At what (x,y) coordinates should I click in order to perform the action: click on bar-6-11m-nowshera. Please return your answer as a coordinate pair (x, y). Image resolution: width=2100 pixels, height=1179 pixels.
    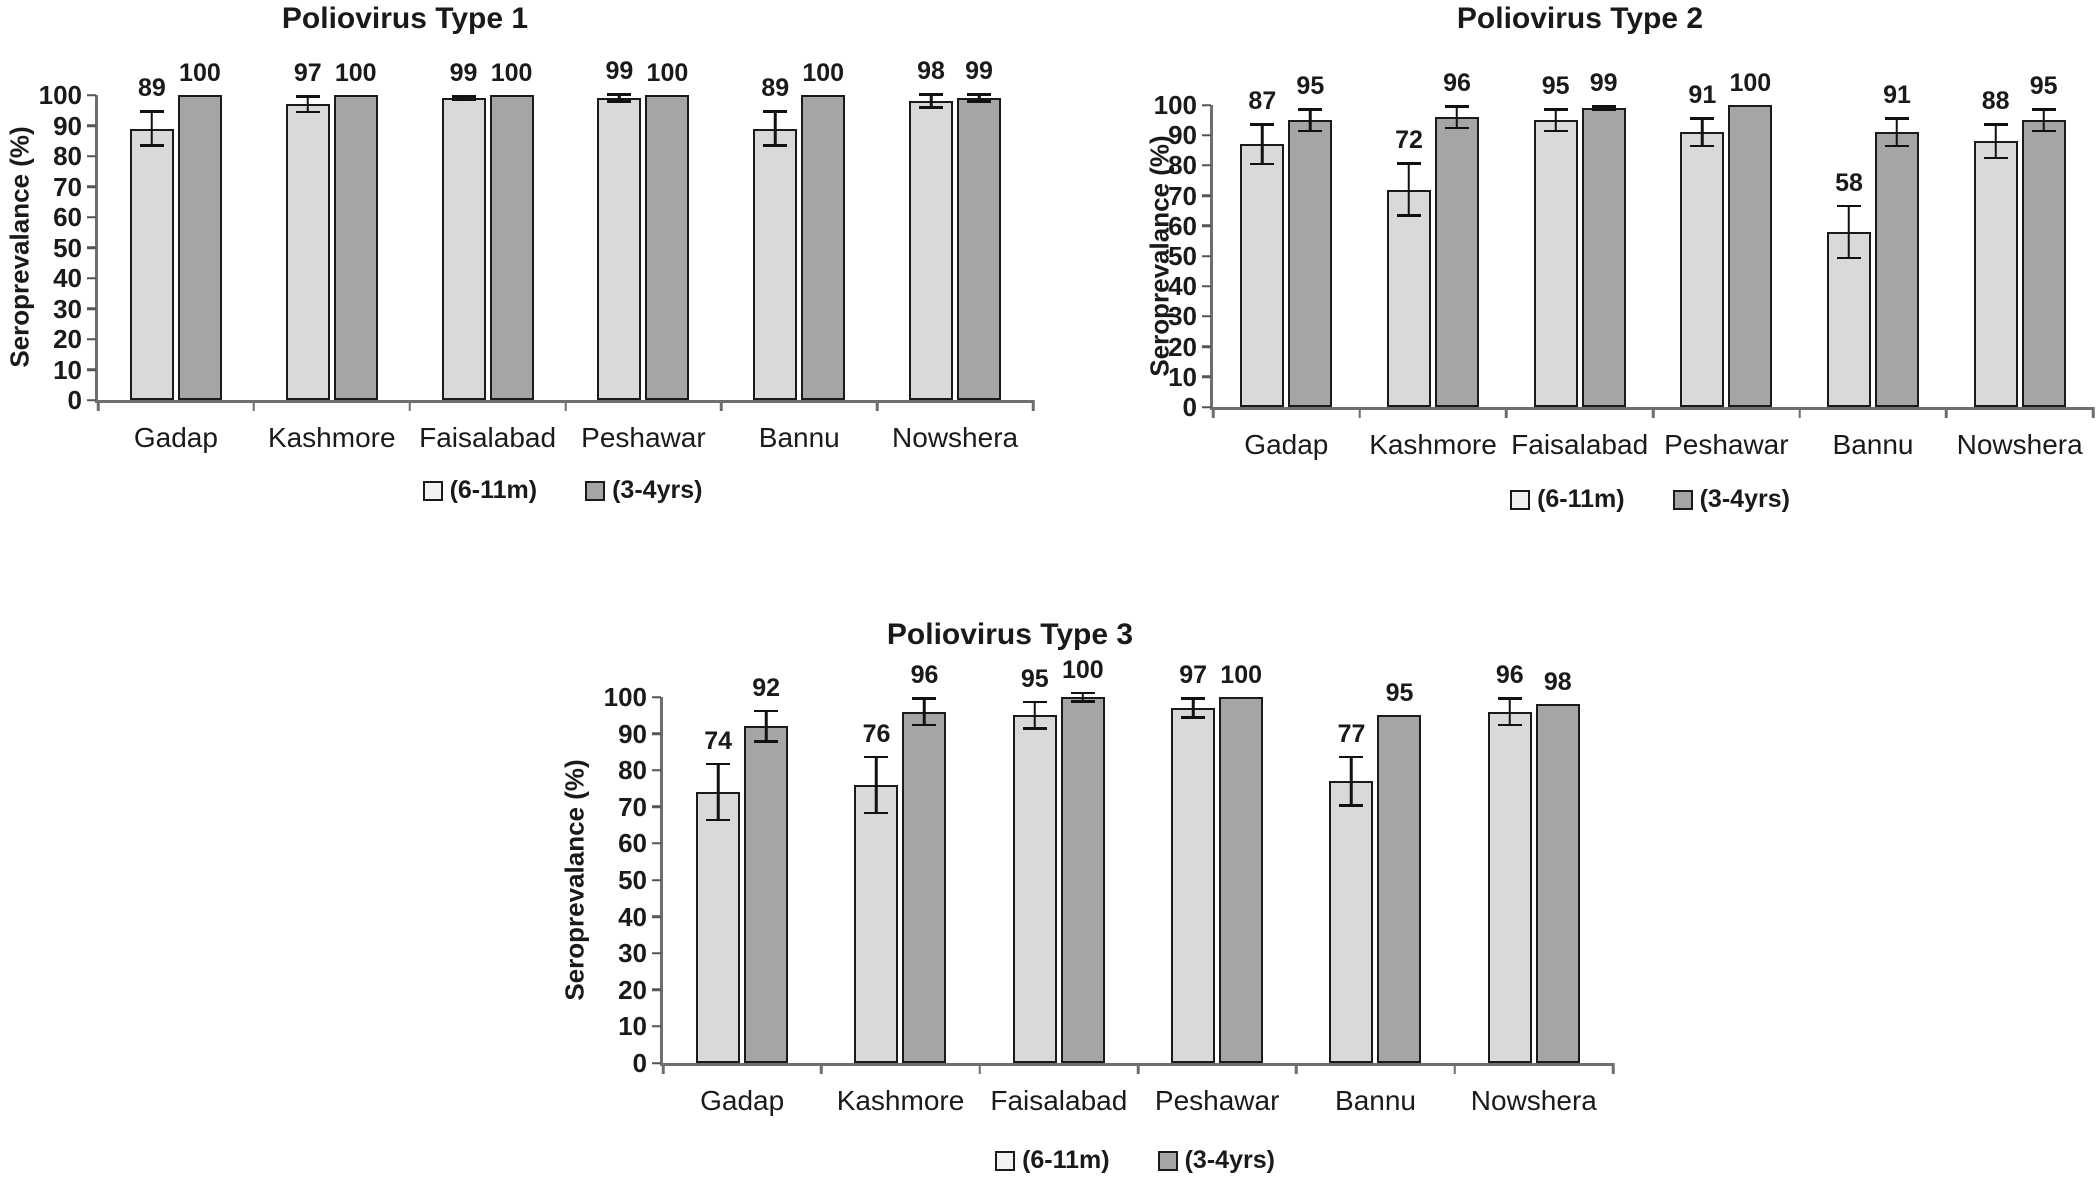
    Looking at the image, I should click on (931, 250).